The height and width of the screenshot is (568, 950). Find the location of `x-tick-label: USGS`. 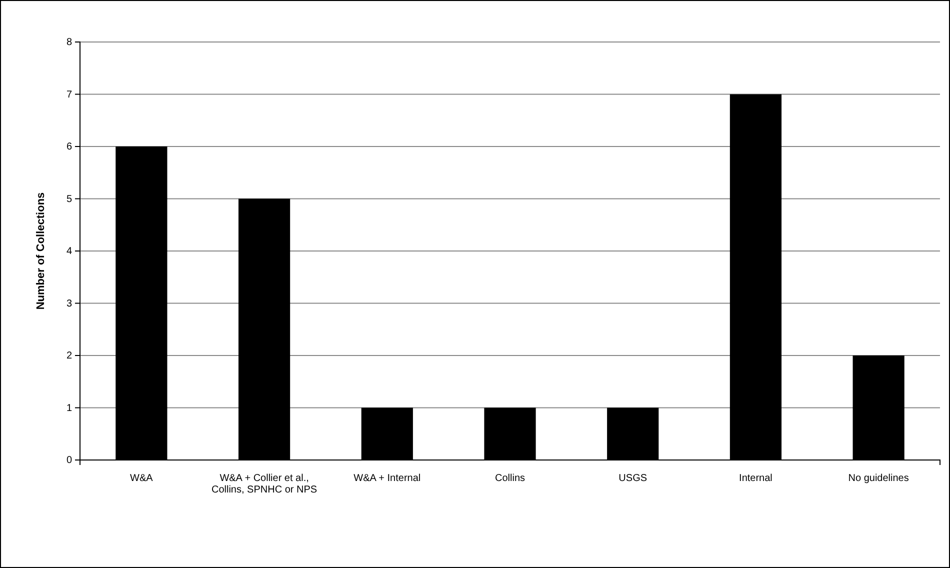

x-tick-label: USGS is located at coordinates (633, 478).